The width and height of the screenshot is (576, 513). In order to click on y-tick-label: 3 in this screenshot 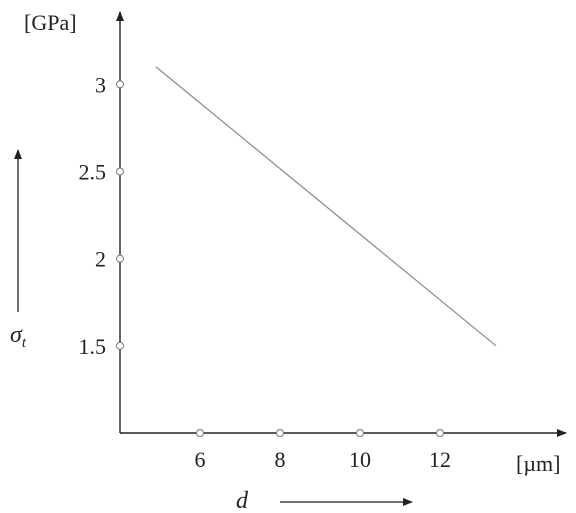, I will do `click(100, 84)`.